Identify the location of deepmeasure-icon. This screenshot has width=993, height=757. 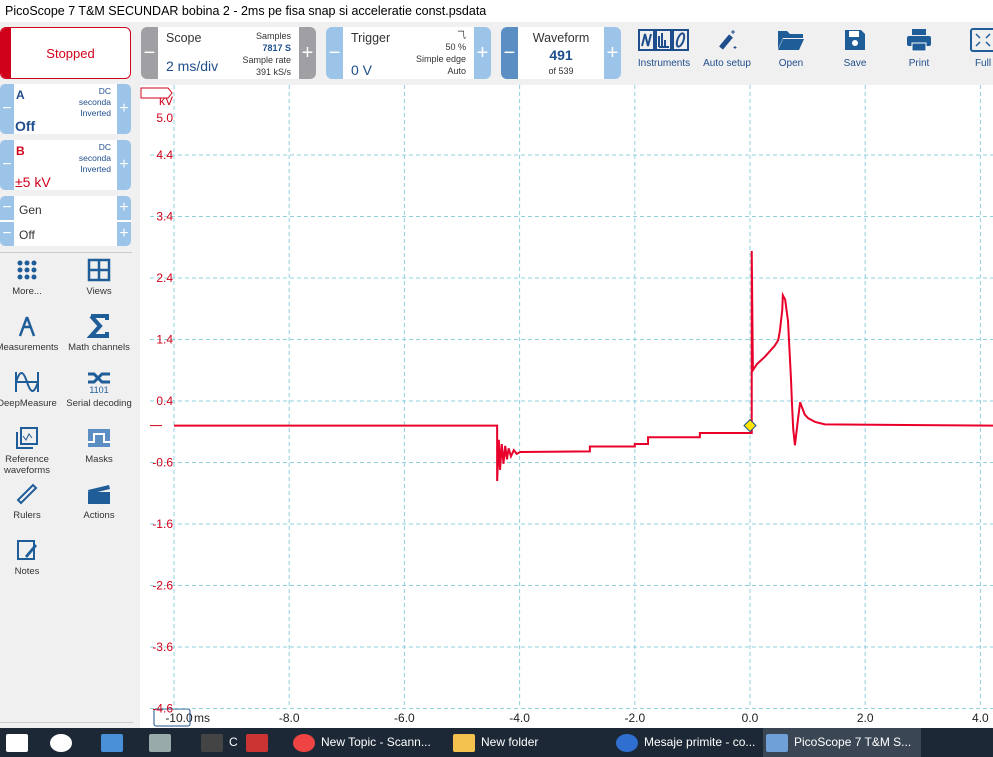
(27, 382).